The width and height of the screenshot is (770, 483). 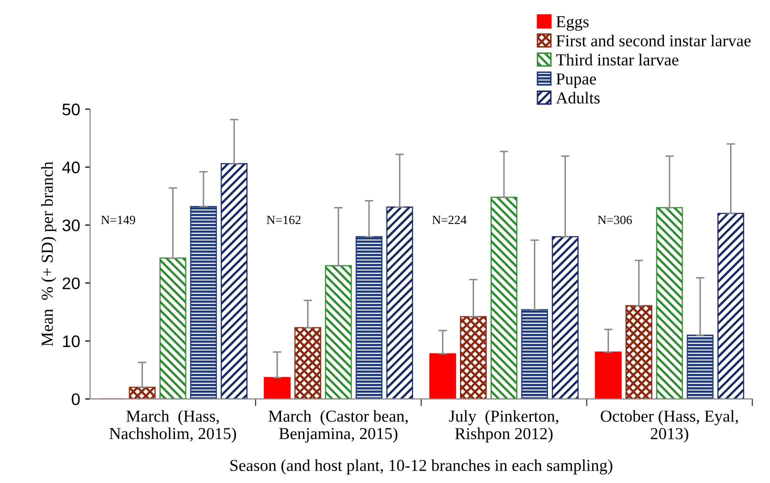 What do you see at coordinates (71, 225) in the screenshot?
I see `y-tick-label: 30` at bounding box center [71, 225].